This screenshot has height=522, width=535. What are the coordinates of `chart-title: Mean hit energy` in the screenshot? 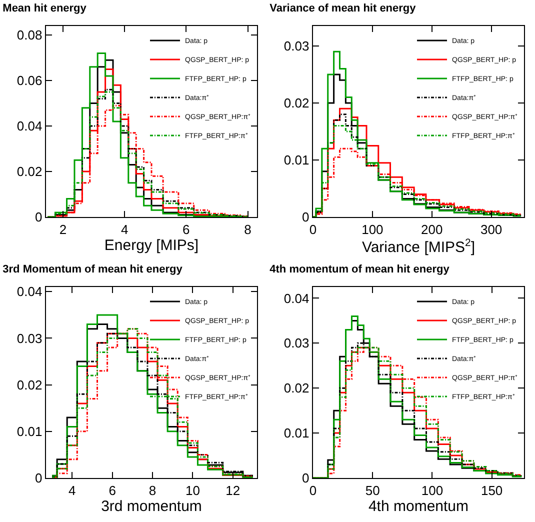 It's located at (45, 8).